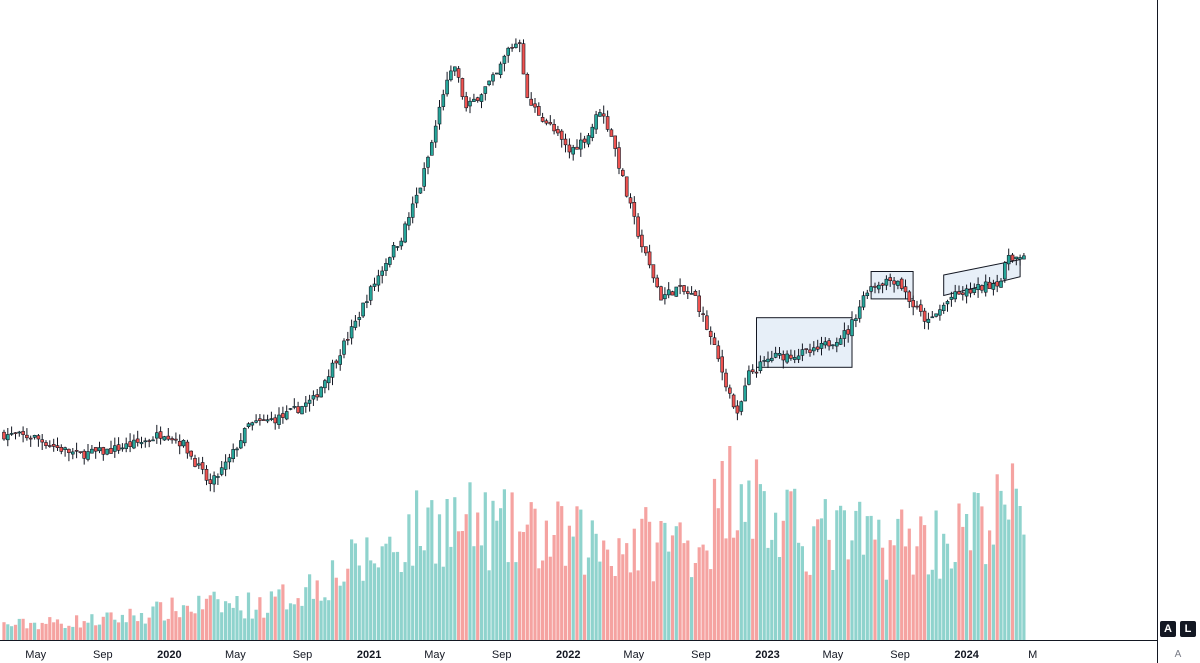  I want to click on x-tick-label: 2021, so click(369, 655).